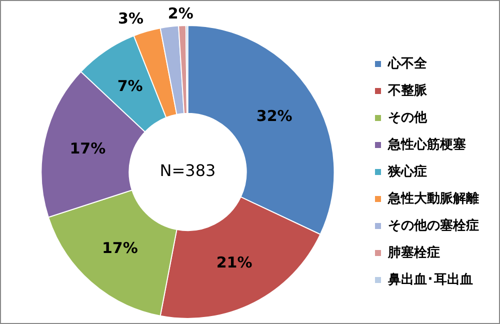  Describe the element at coordinates (274, 115) in the screenshot. I see `data-label: 32%` at that location.